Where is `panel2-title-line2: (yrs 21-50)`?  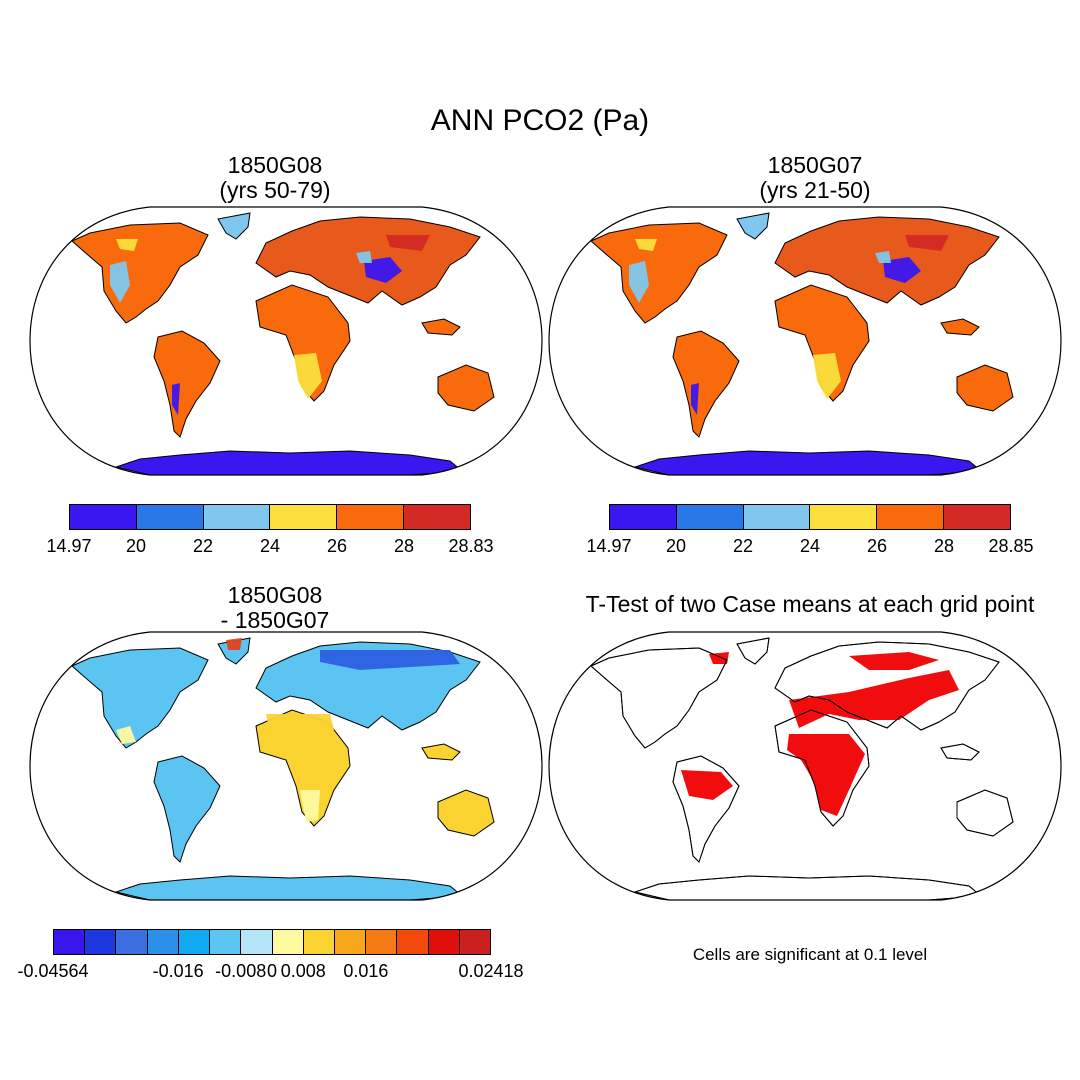 panel2-title-line2: (yrs 21-50) is located at coordinates (815, 190).